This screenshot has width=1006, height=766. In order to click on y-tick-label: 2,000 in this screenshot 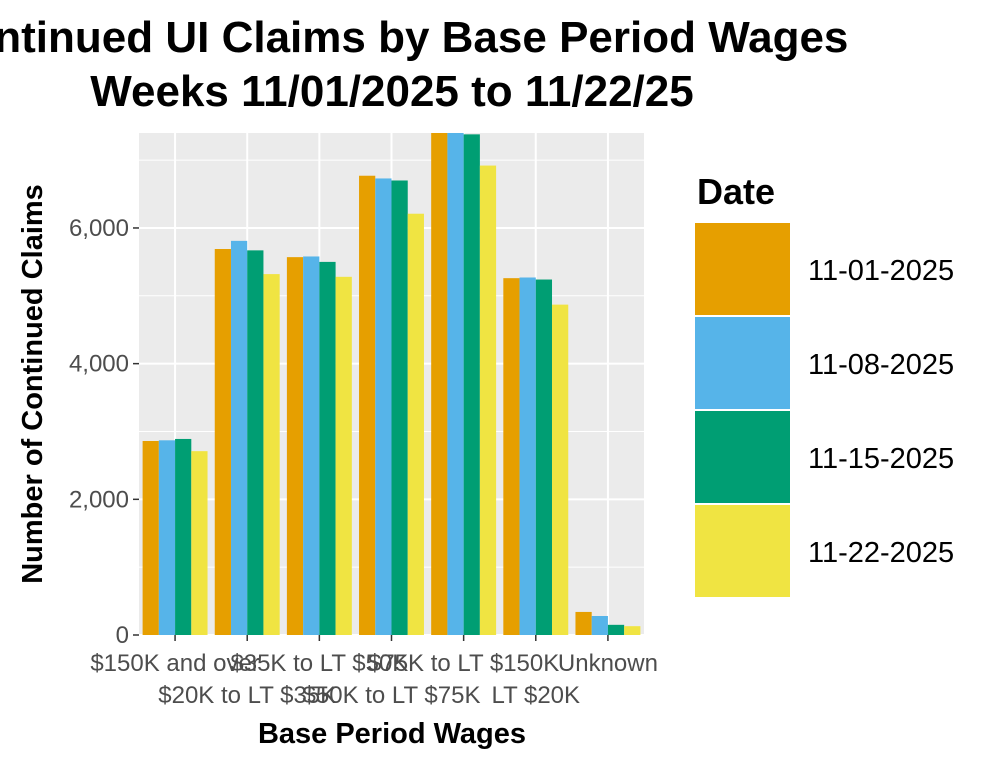, I will do `click(99, 499)`.